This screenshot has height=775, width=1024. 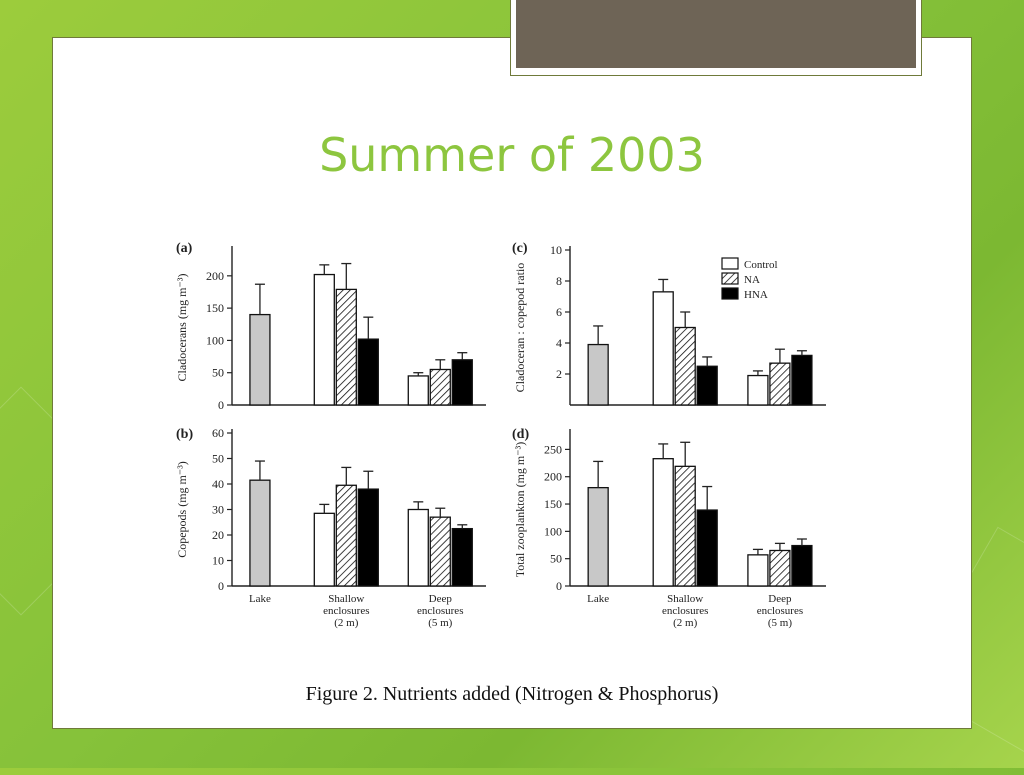 I want to click on legend-label: HNA, so click(x=756, y=295).